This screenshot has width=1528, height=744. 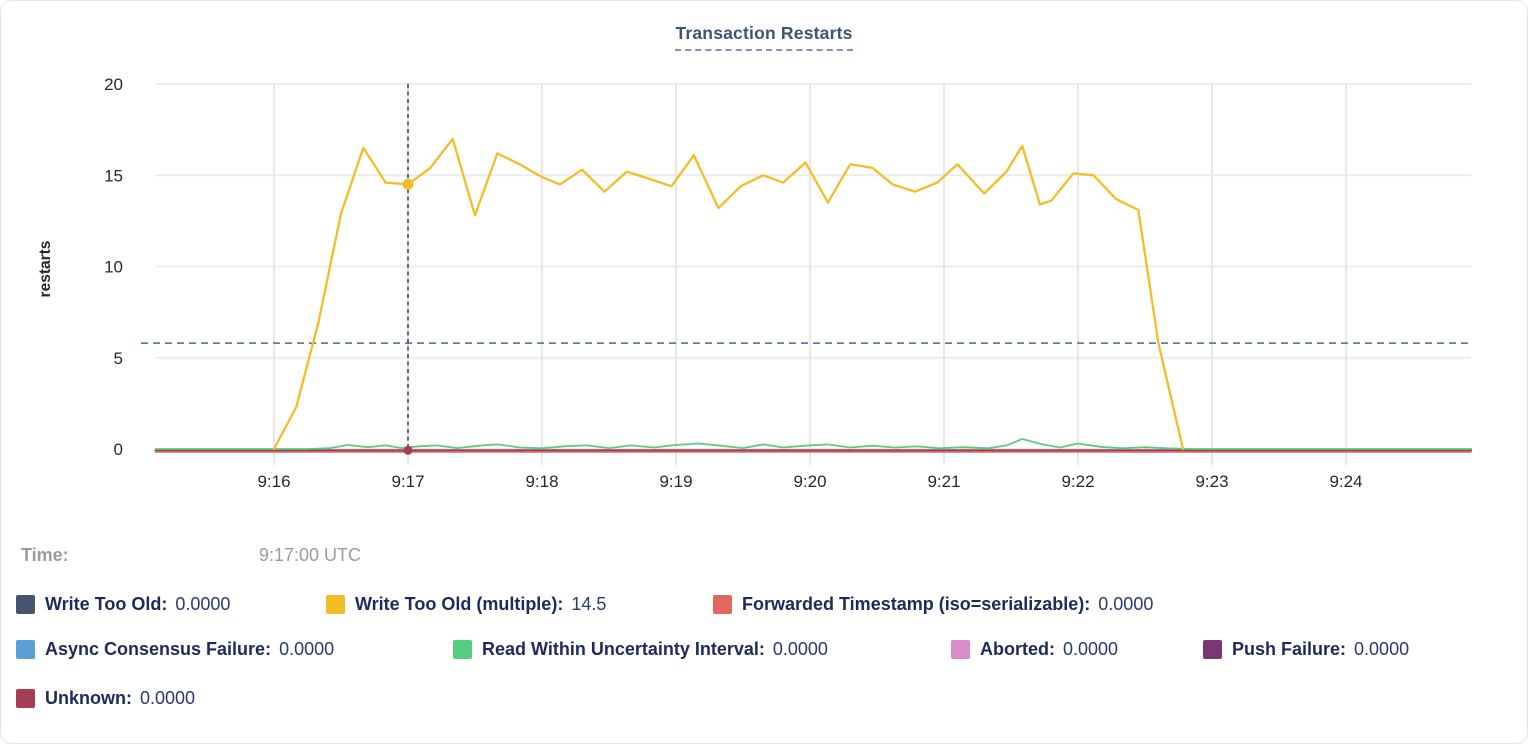 I want to click on legend-item-push-failure: Push Failure: 0.0000, so click(x=1306, y=649).